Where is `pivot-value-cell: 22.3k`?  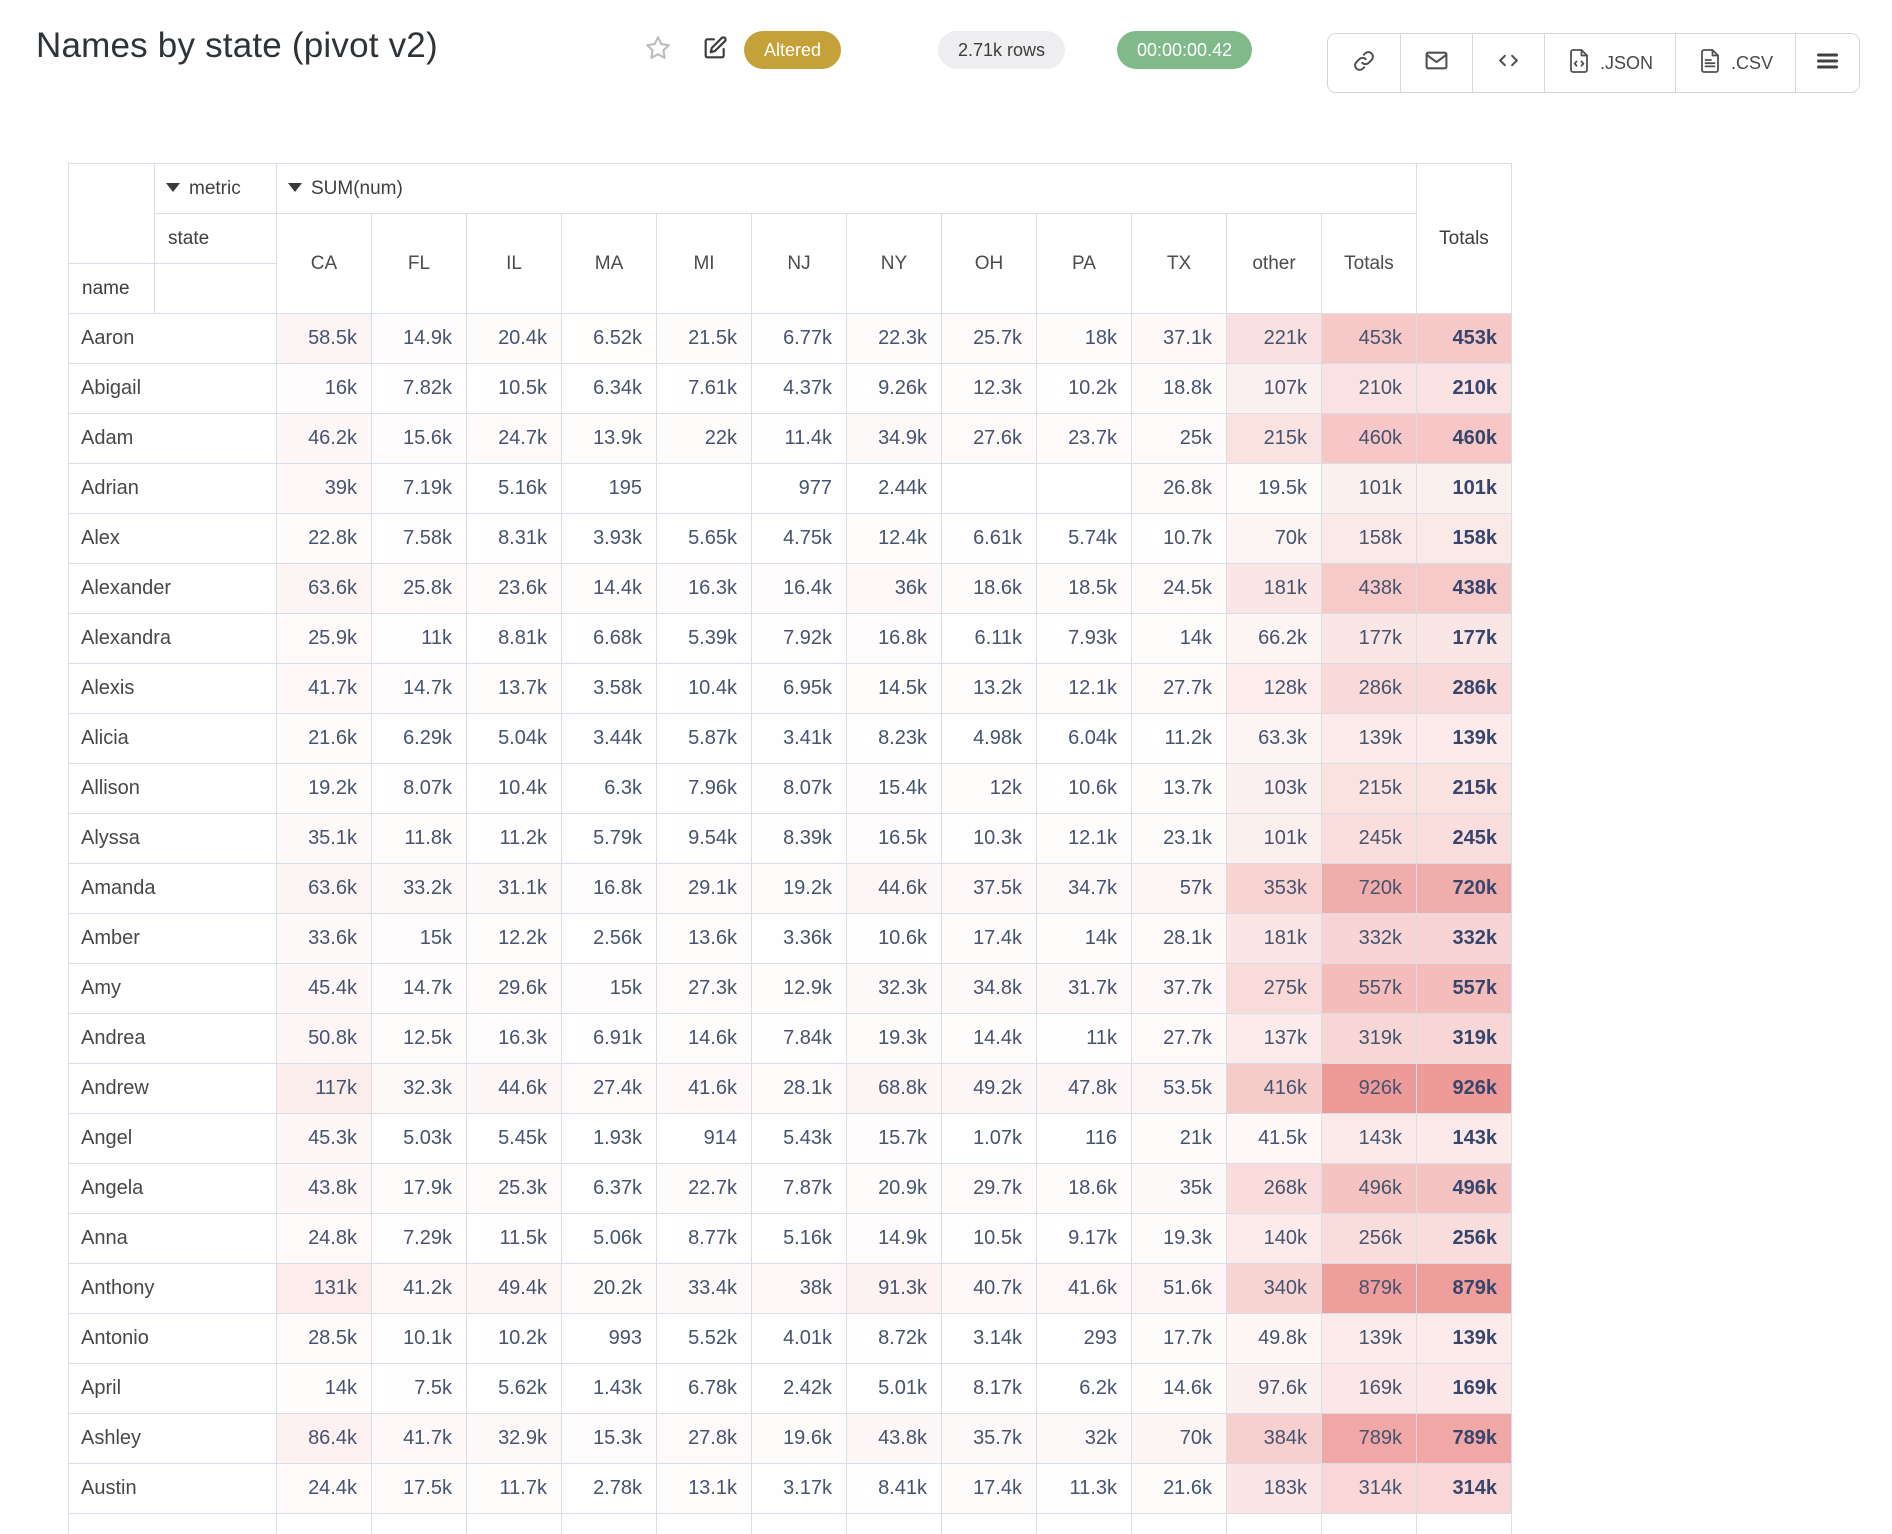
pivot-value-cell: 22.3k is located at coordinates (894, 338).